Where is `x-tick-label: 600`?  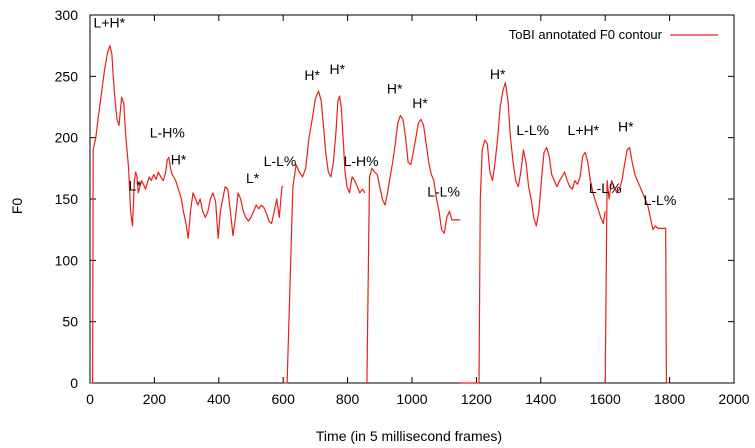 x-tick-label: 600 is located at coordinates (284, 399).